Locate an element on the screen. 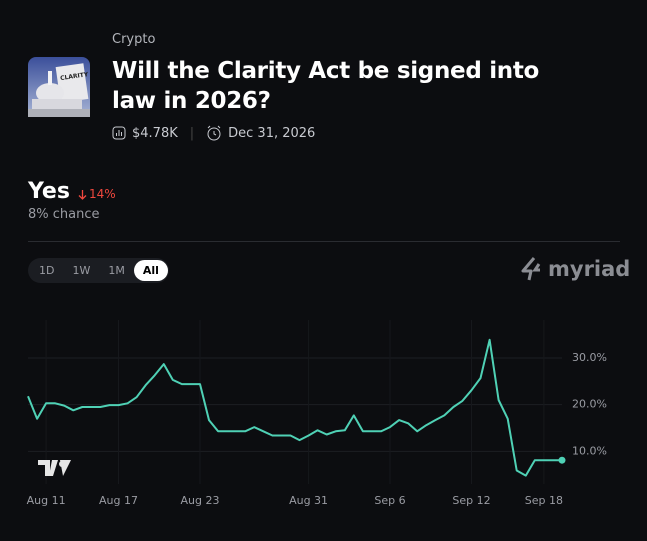 The height and width of the screenshot is (541, 647). market-meta: $4.78K | Dec 31, 2026 is located at coordinates (213, 133).